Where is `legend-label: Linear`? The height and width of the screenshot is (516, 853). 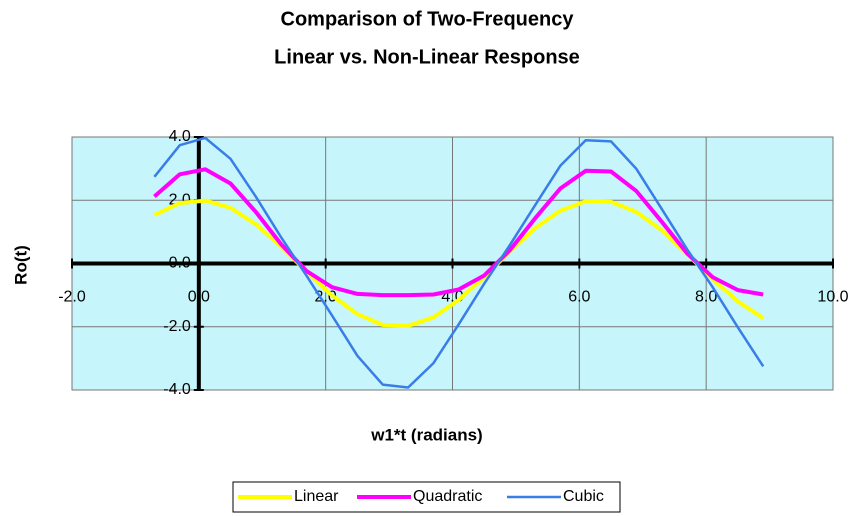
legend-label: Linear is located at coordinates (316, 496).